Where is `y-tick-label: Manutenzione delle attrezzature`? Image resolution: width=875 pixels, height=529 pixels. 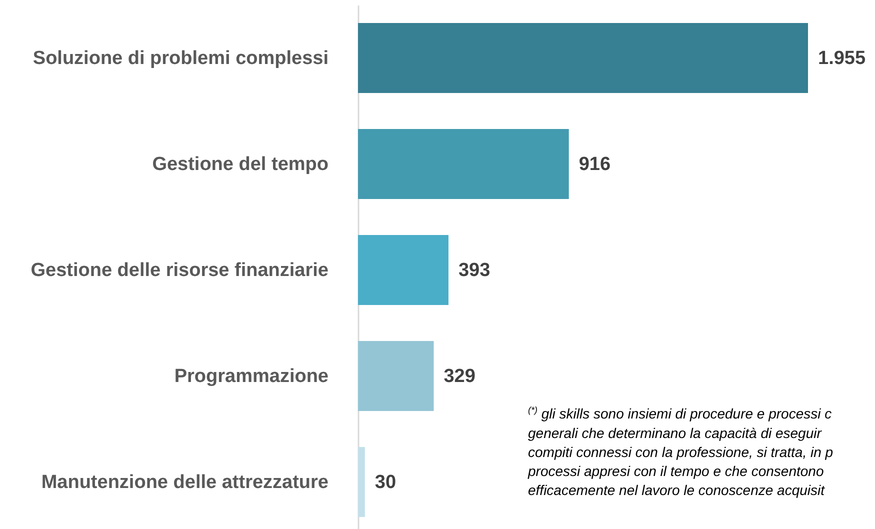 y-tick-label: Manutenzione delle attrezzature is located at coordinates (184, 482).